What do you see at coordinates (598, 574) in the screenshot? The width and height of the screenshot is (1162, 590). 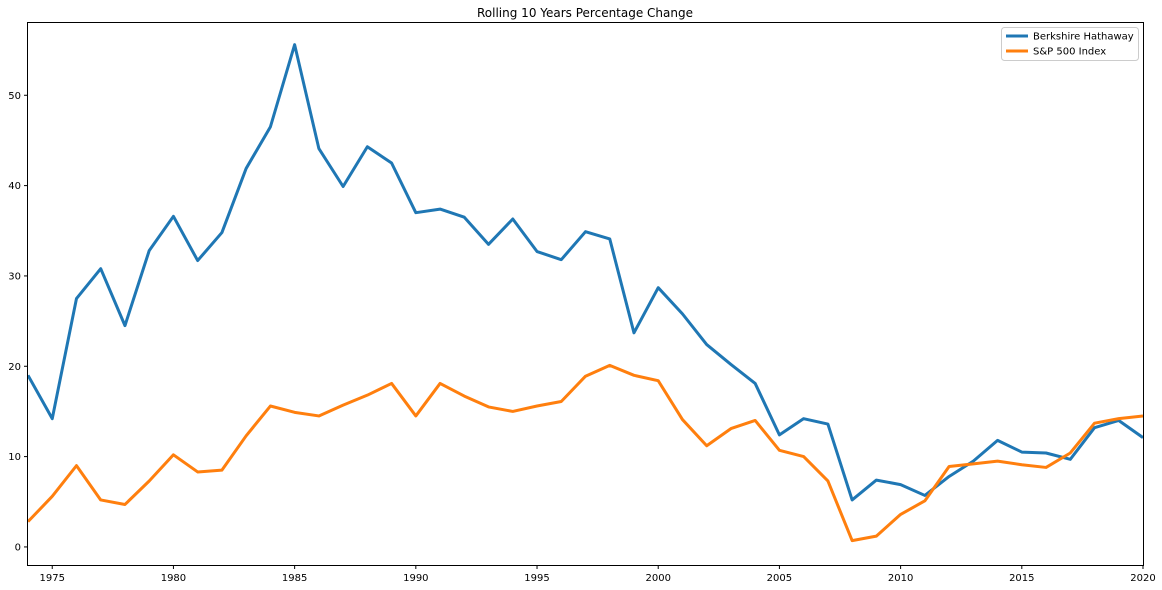 I see `x-axis: 1975 1980 1985 1990 1995 2000 2005 2010 2015 2020` at bounding box center [598, 574].